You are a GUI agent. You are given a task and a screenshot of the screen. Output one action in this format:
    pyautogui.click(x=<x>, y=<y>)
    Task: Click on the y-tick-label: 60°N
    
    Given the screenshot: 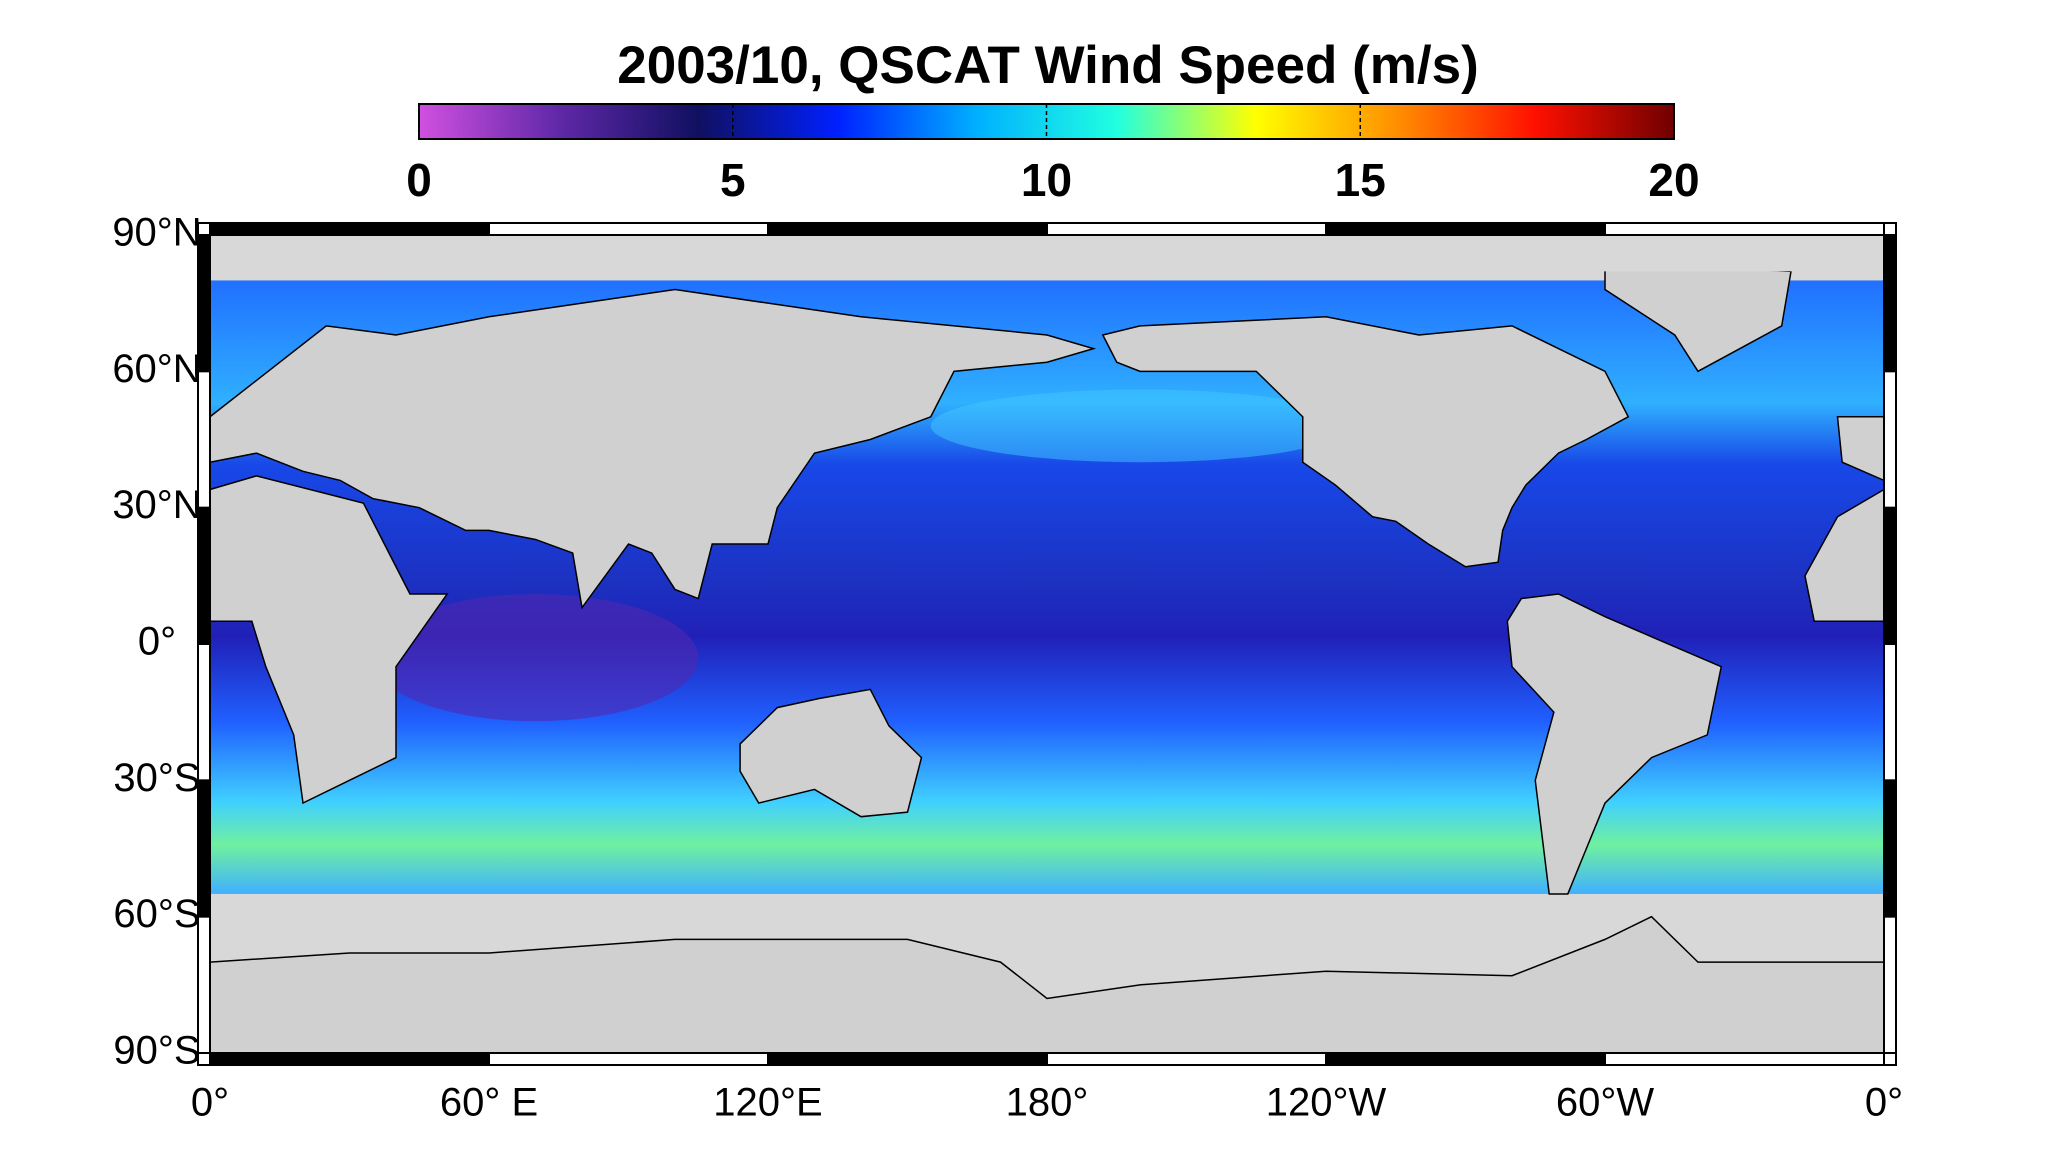 What is the action you would take?
    pyautogui.click(x=156, y=369)
    